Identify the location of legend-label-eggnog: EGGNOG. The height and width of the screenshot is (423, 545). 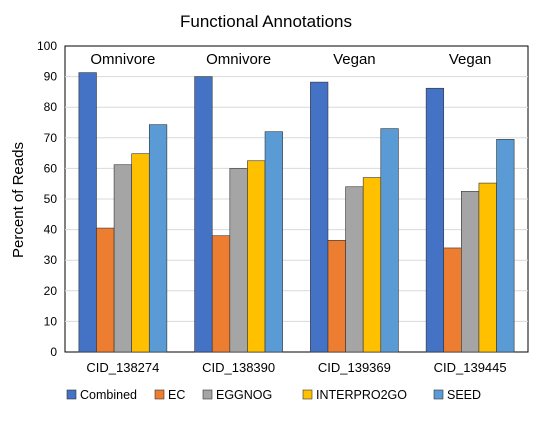
(244, 395).